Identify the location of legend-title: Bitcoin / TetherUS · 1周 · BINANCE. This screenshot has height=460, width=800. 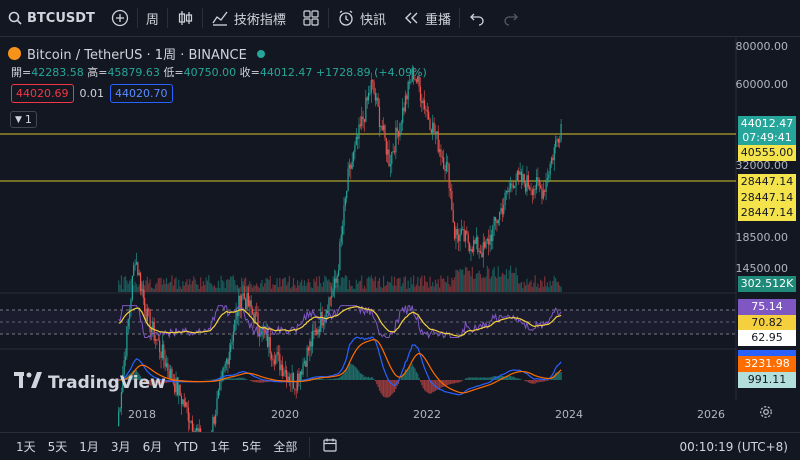
(137, 53).